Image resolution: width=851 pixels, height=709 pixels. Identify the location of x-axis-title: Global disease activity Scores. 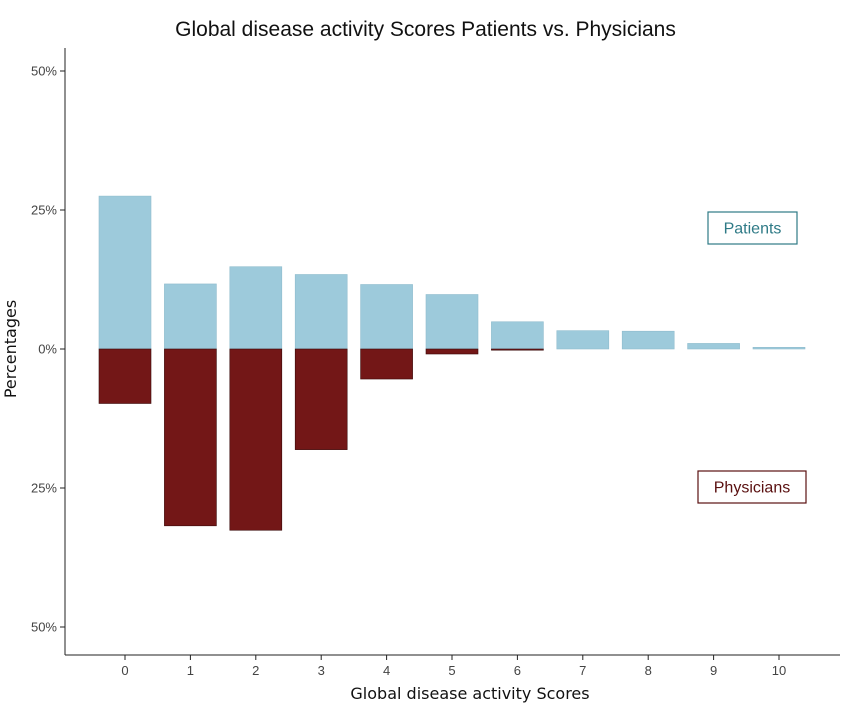
(469, 693).